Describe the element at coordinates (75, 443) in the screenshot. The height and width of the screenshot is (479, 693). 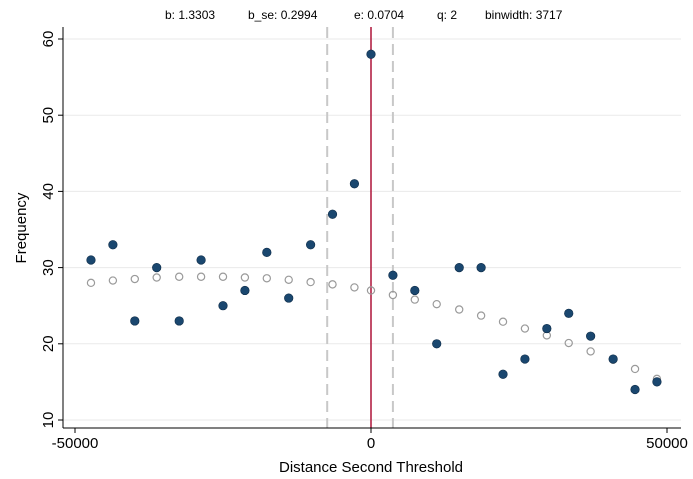
I see `x-tick-label: -50000` at that location.